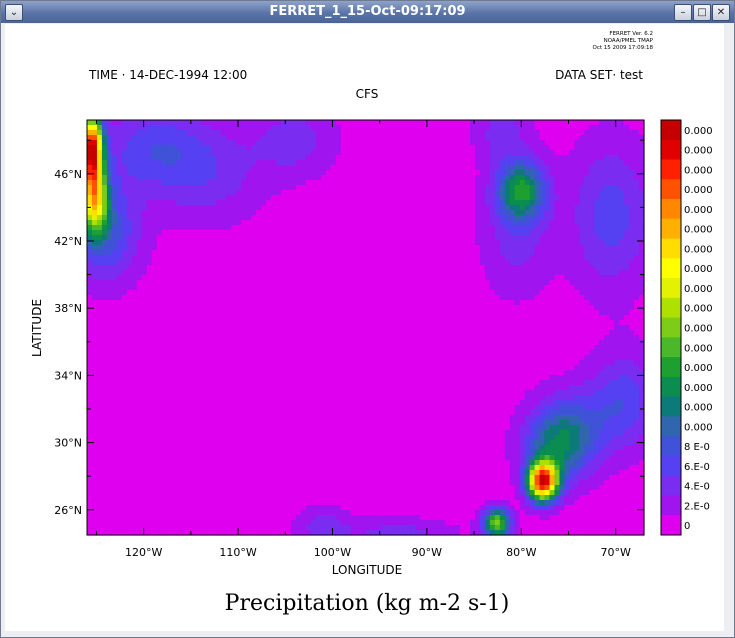  Describe the element at coordinates (683, 12) in the screenshot. I see `minimize-button: –` at that location.